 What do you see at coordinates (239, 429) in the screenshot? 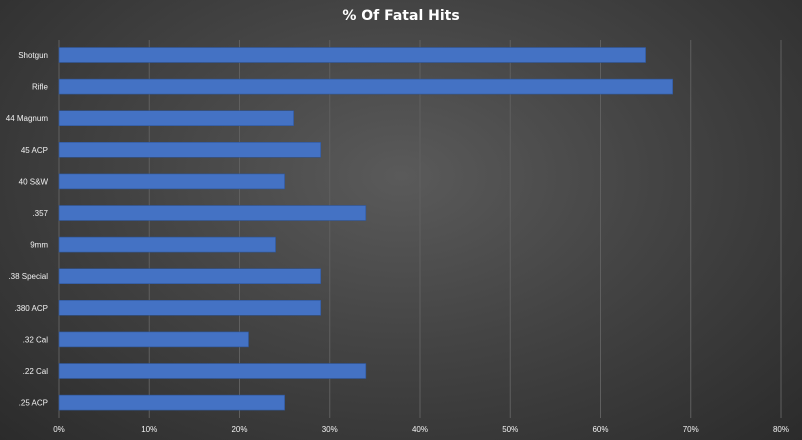
I see `x-tick-label: 20%` at bounding box center [239, 429].